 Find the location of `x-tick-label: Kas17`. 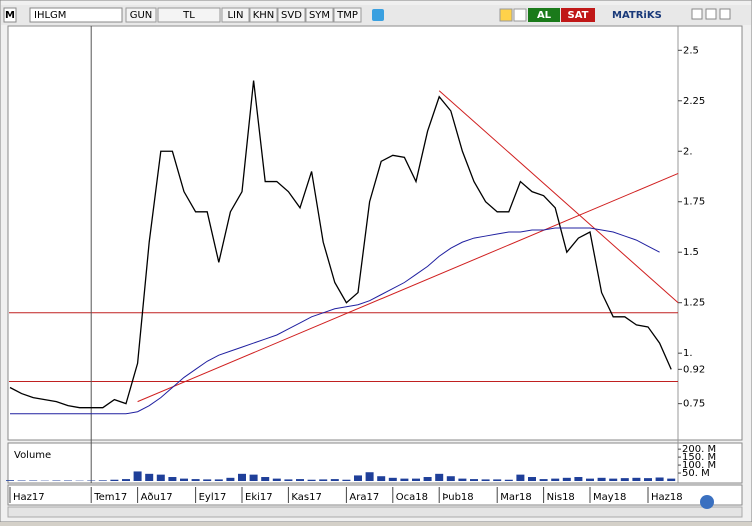

x-tick-label: Kas17 is located at coordinates (306, 497).